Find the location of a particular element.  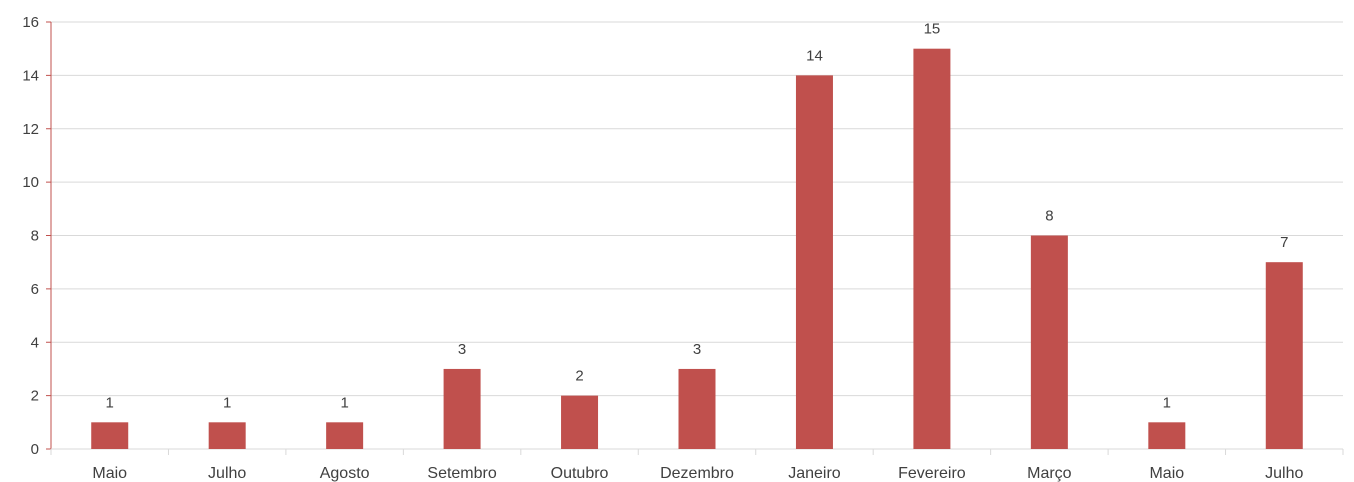

x-tick-label: Março is located at coordinates (1049, 473).